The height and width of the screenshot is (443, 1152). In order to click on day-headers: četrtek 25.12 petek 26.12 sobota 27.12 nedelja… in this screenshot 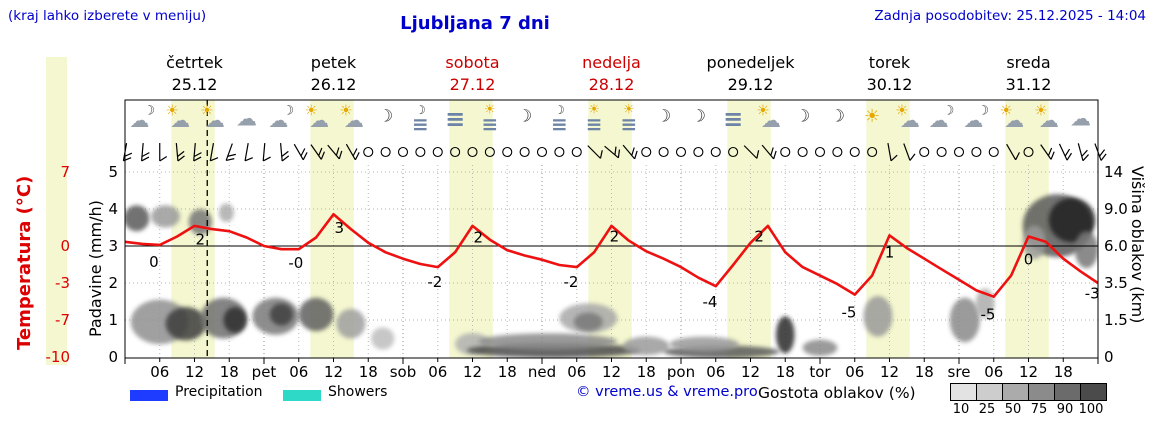, I will do `click(608, 73)`.